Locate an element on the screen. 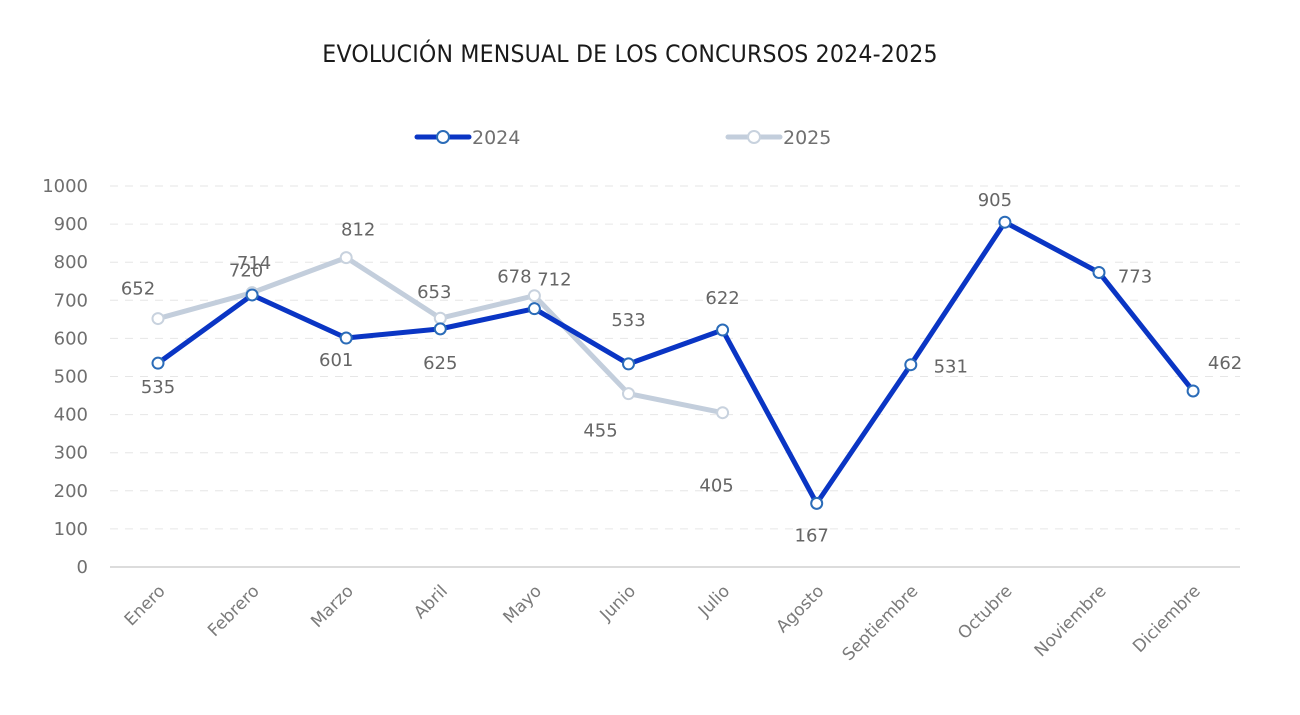  data-label-2025: 653 is located at coordinates (434, 292).